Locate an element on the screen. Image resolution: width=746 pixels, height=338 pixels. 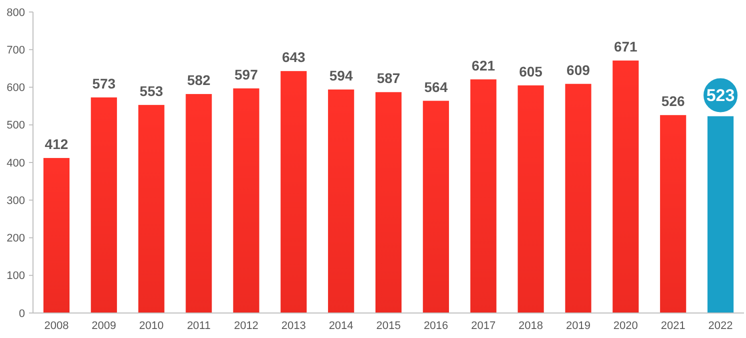
x-tick-label: 2014 is located at coordinates (341, 326).